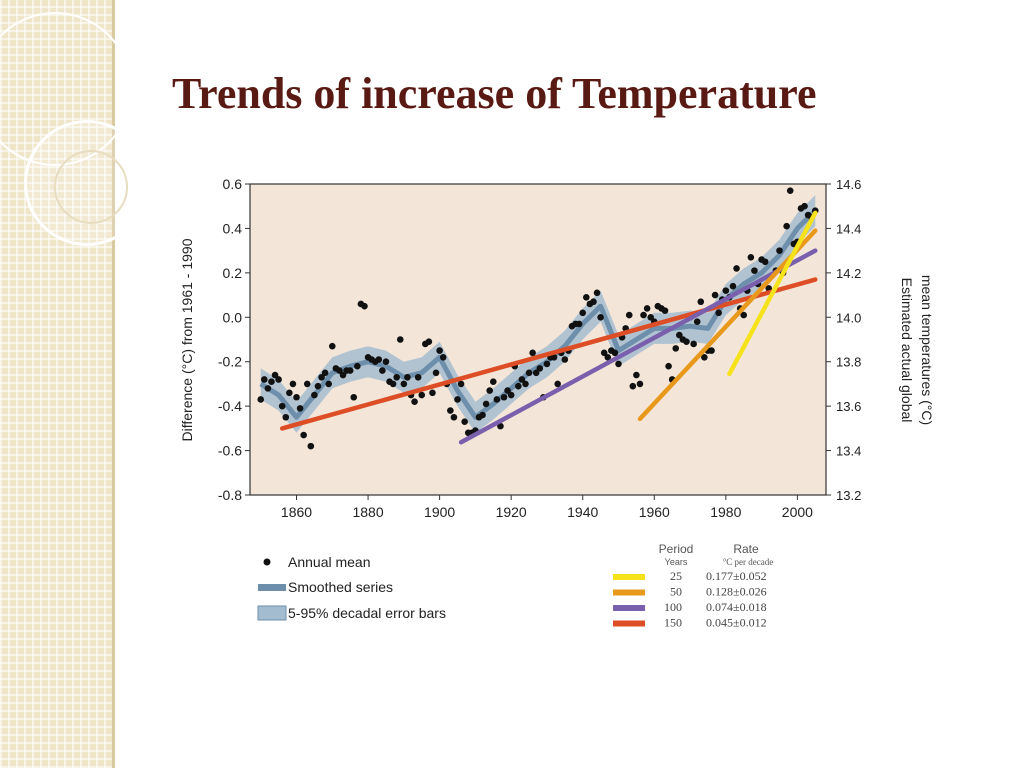  What do you see at coordinates (272, 587) in the screenshot?
I see `legend-smoothed-series-swatch` at bounding box center [272, 587].